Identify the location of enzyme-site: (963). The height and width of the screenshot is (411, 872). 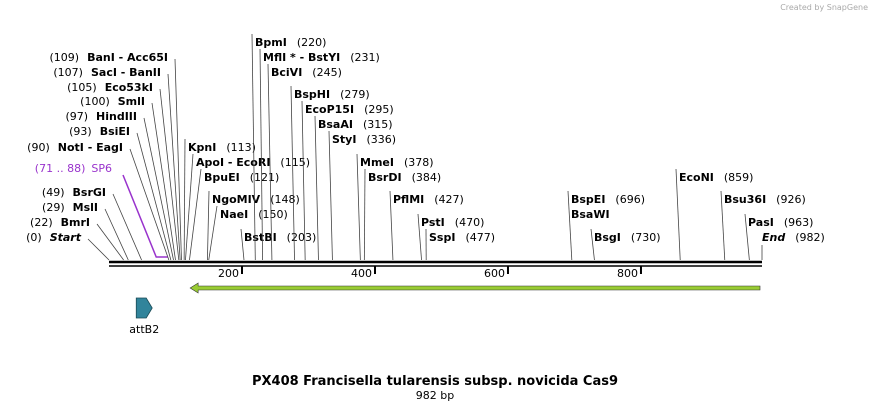
(799, 222).